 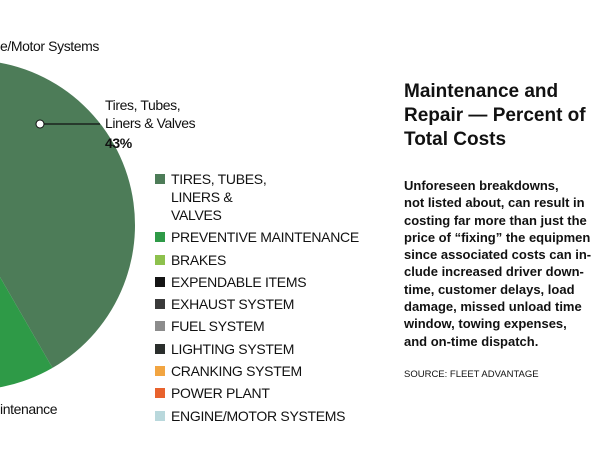 I want to click on body-line: Unforeseen breakdowns,, so click(x=481, y=185).